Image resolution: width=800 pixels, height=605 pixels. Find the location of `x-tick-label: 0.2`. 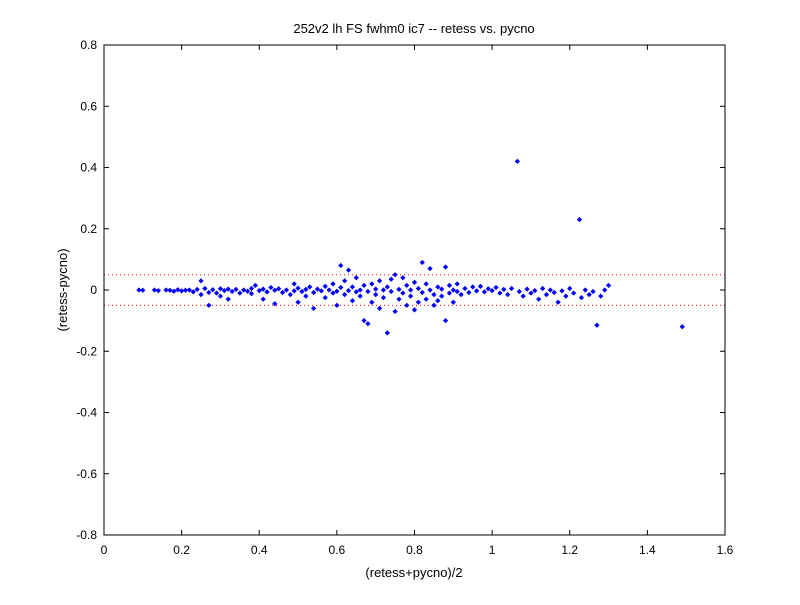

x-tick-label: 0.2 is located at coordinates (181, 550).